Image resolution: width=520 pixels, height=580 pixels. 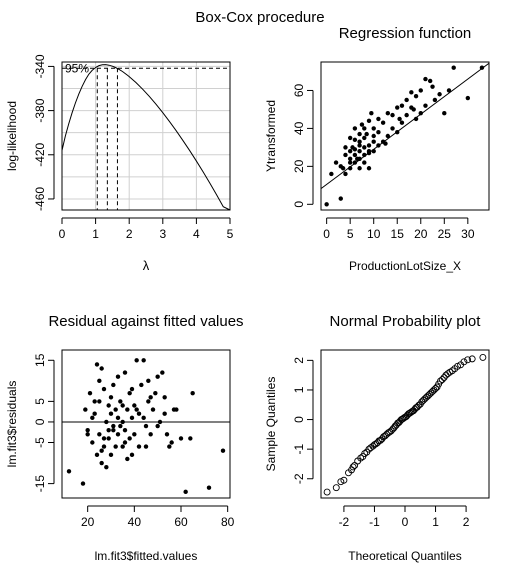 I want to click on x-tick-label: 0, so click(x=62, y=234).